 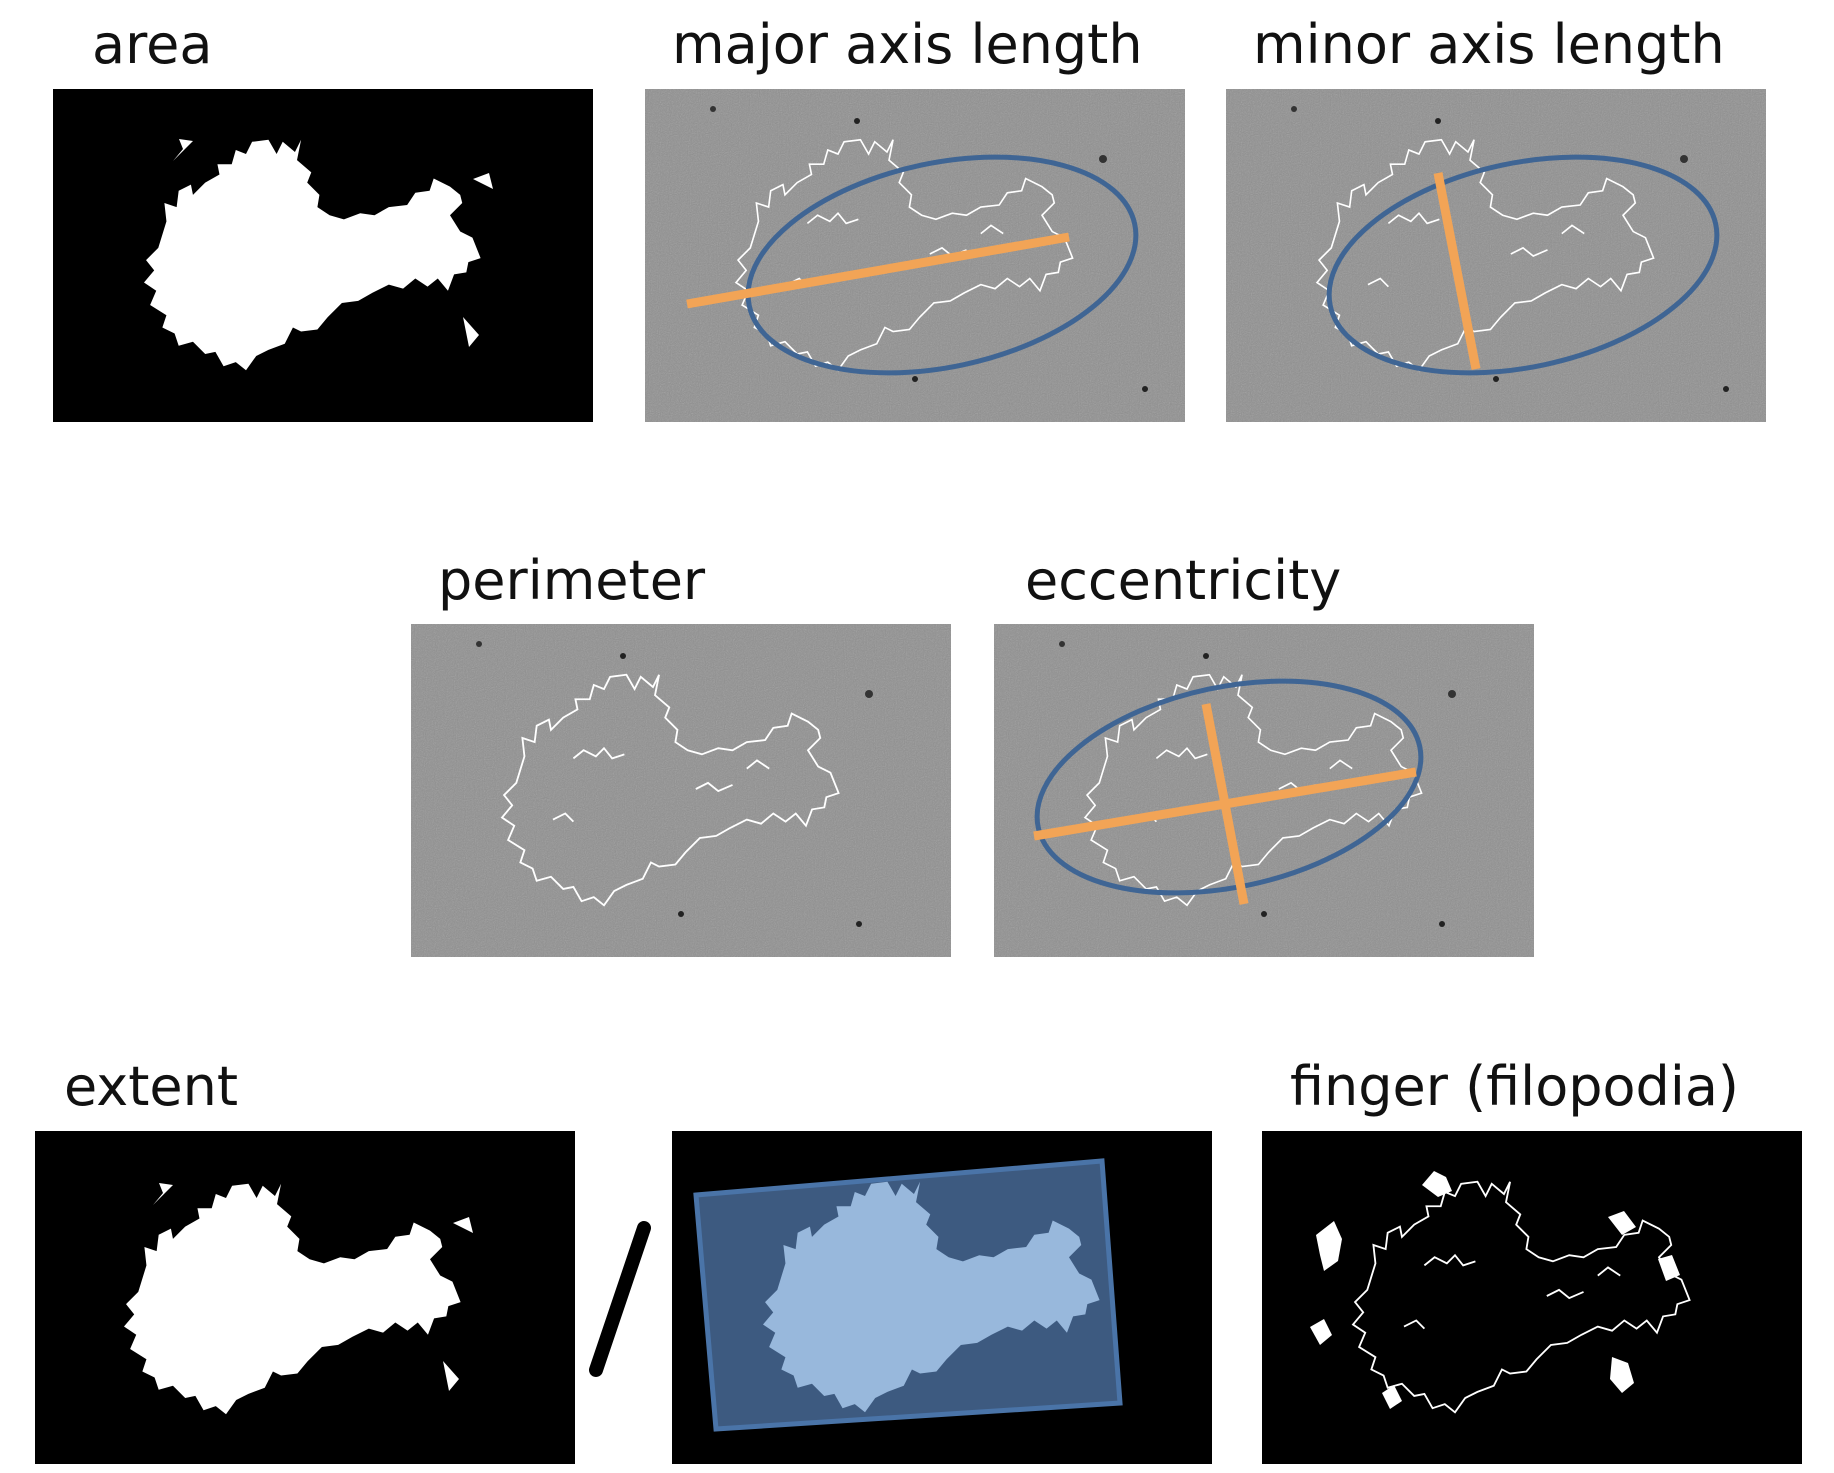 What do you see at coordinates (1500, 1292) in the screenshot?
I see `finger-image` at bounding box center [1500, 1292].